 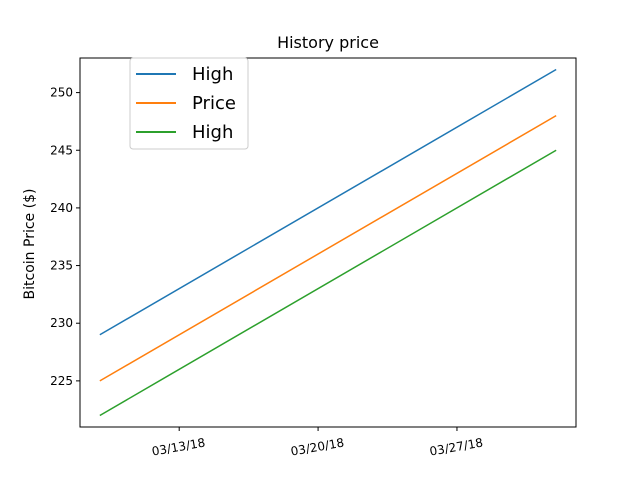 I want to click on y-tick-label: 230, so click(x=61, y=323).